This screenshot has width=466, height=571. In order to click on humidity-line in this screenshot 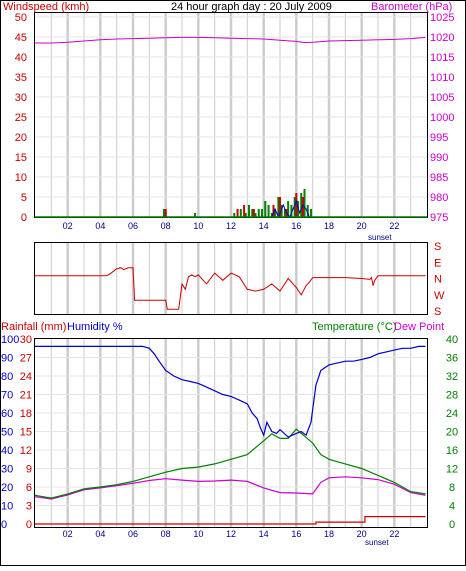, I will do `click(230, 391)`.